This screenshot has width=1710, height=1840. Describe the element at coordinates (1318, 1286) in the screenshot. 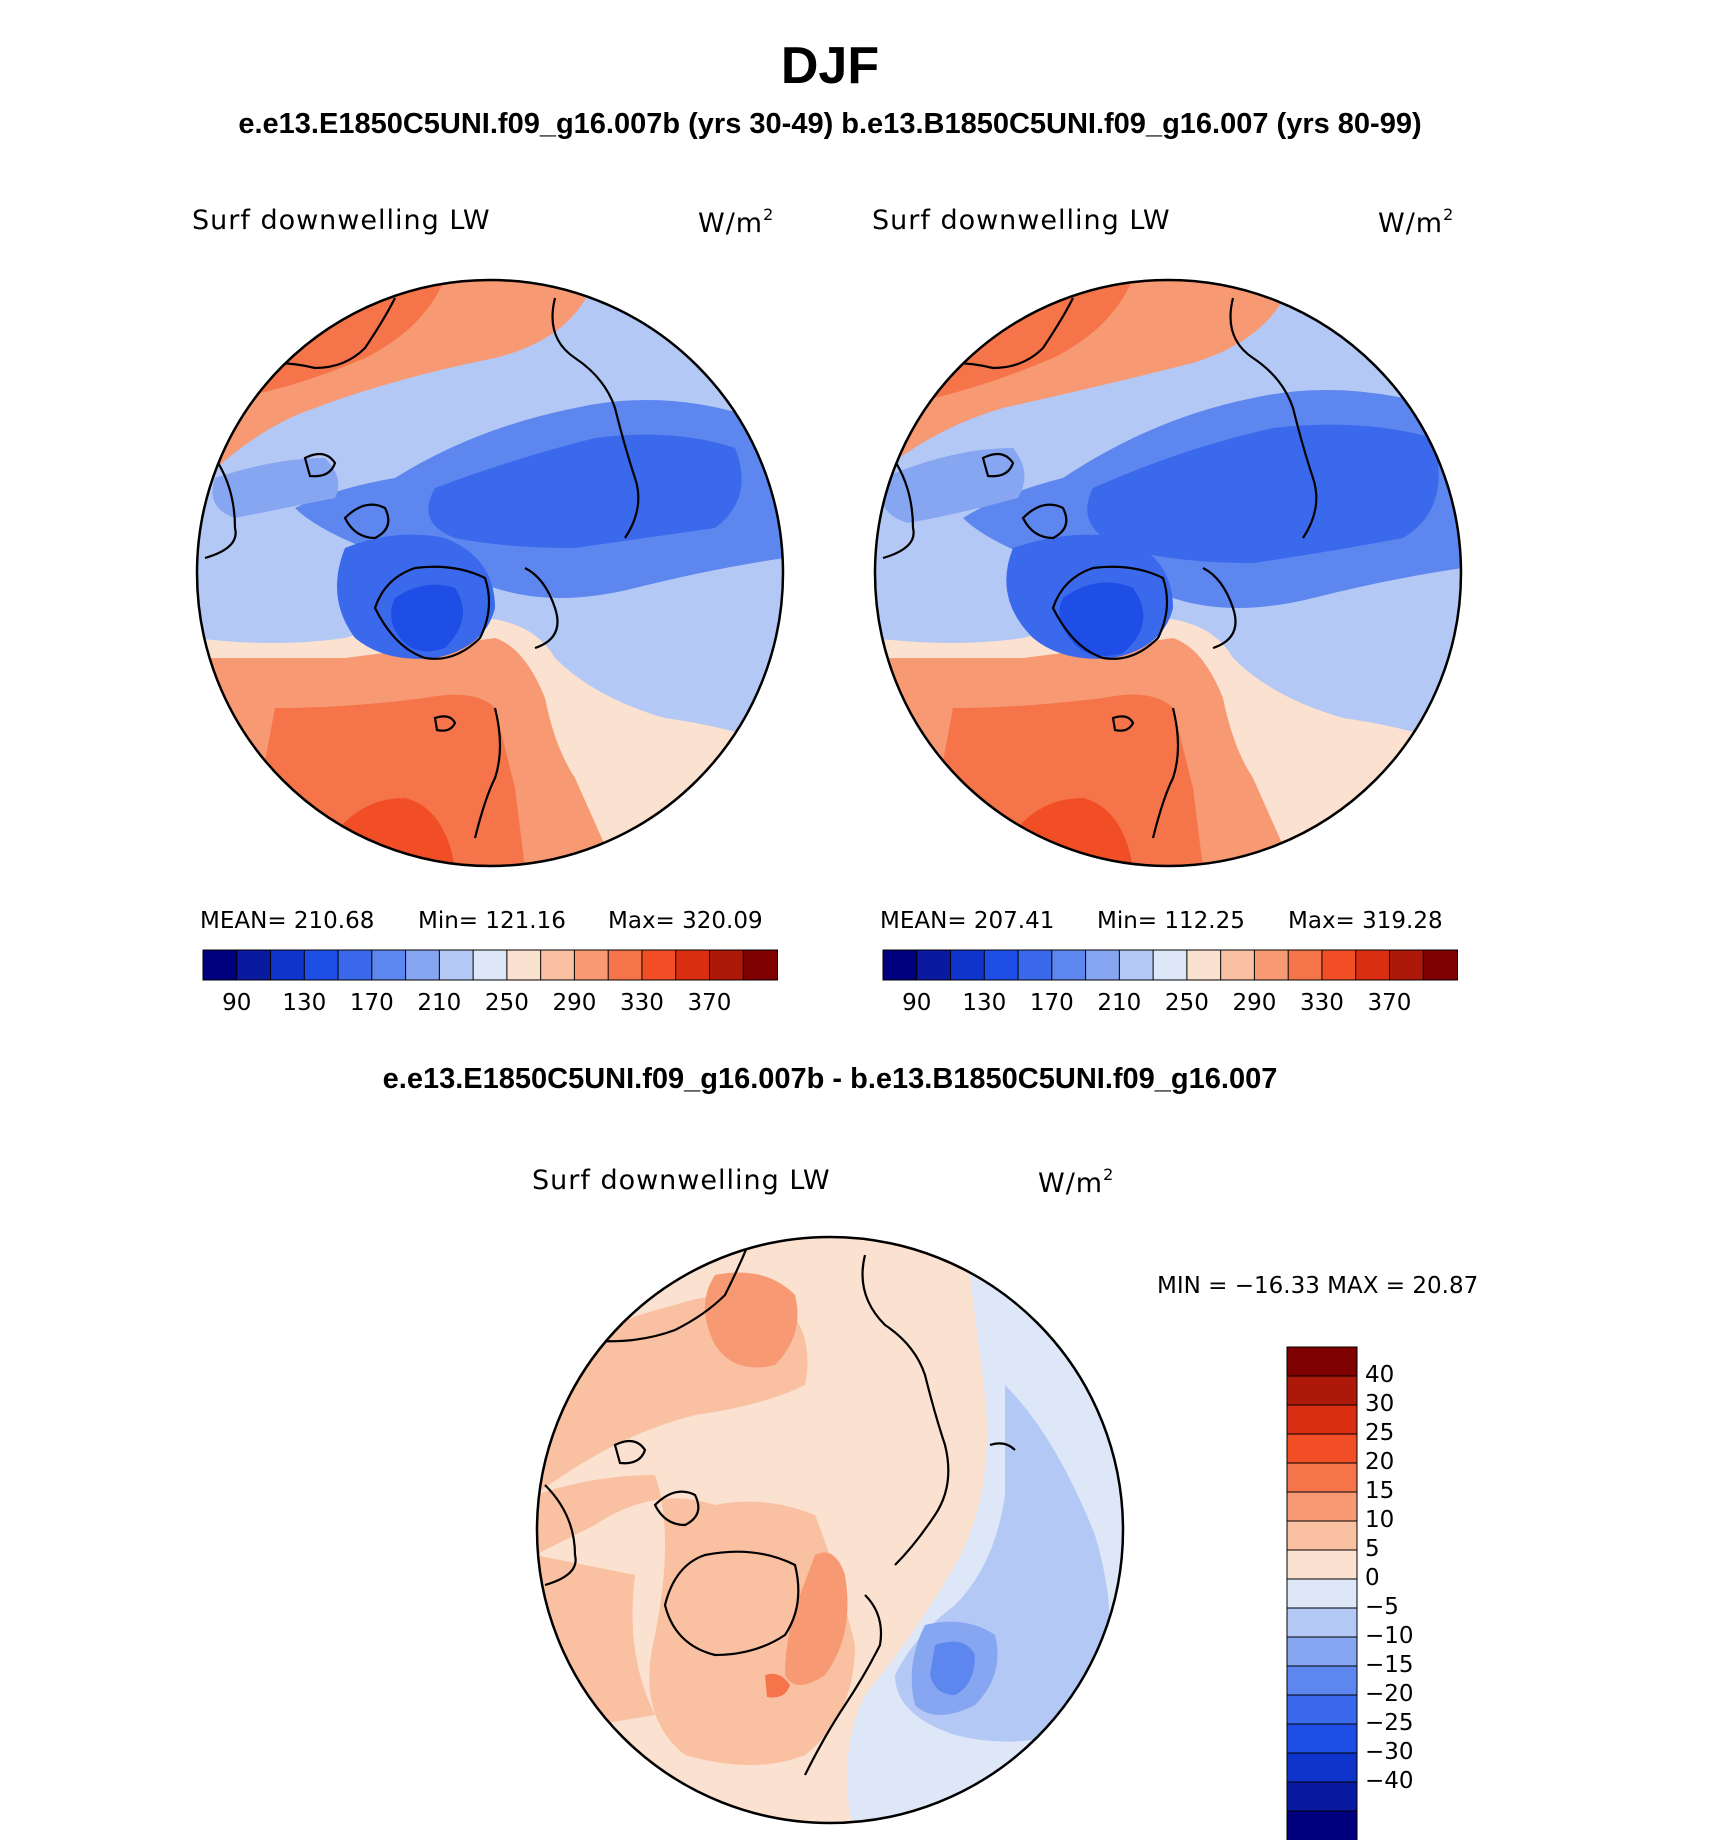

I see `diff-minmax-stat: MIN = −16.33 MAX = 20.87` at that location.